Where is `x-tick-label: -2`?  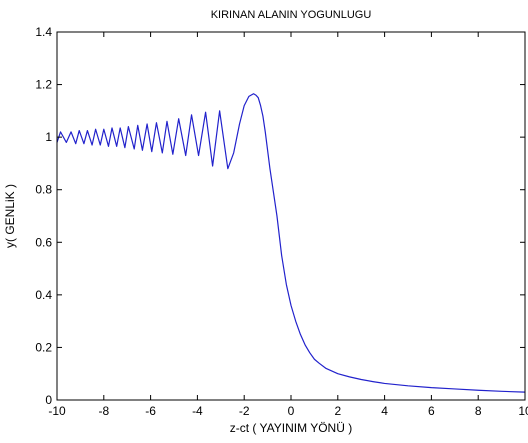 x-tick-label: -2 is located at coordinates (244, 411).